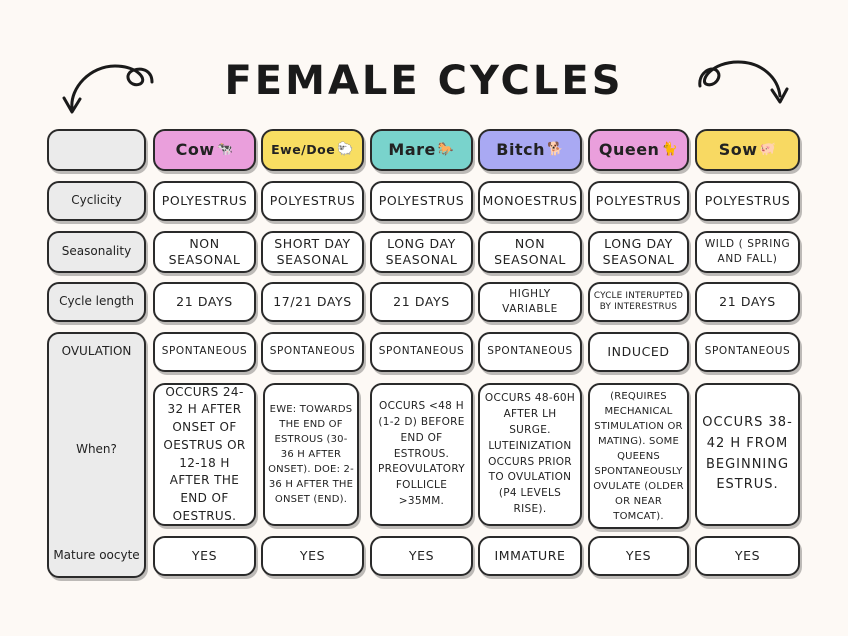  What do you see at coordinates (768, 150) in the screenshot?
I see `pig-icon: 🐖` at bounding box center [768, 150].